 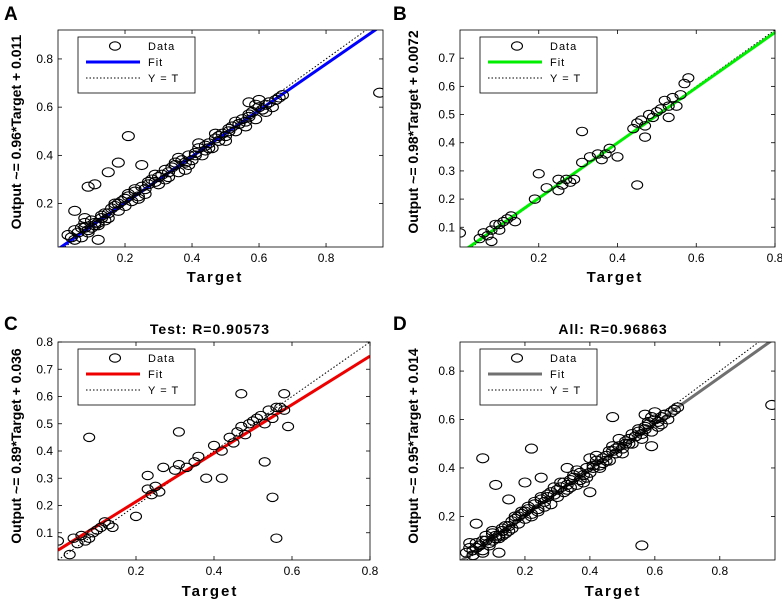 What do you see at coordinates (613, 591) in the screenshot?
I see `panel-d-xlabel: Target` at bounding box center [613, 591].